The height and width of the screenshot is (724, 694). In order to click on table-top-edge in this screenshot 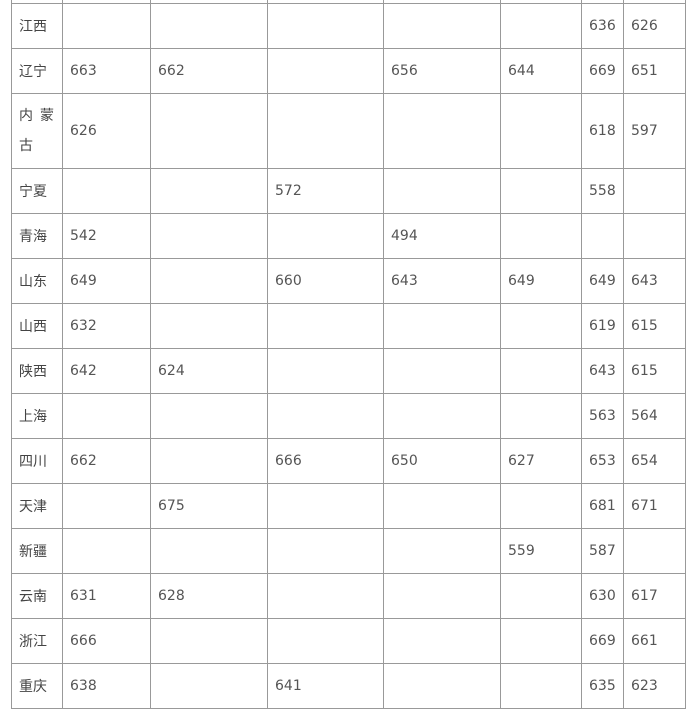, I will do `click(347, 2)`.